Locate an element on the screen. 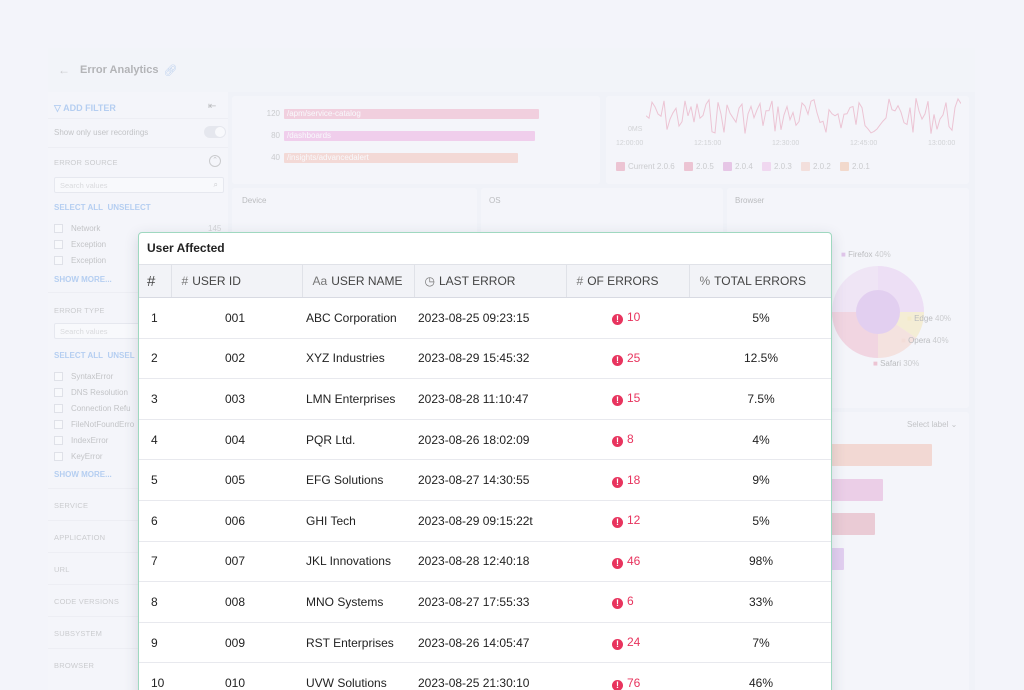 The width and height of the screenshot is (1024, 690). section-browser: BROWSER is located at coordinates (74, 665).